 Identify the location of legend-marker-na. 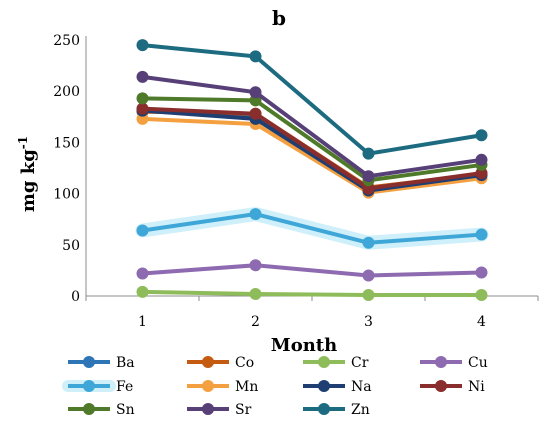
(324, 386).